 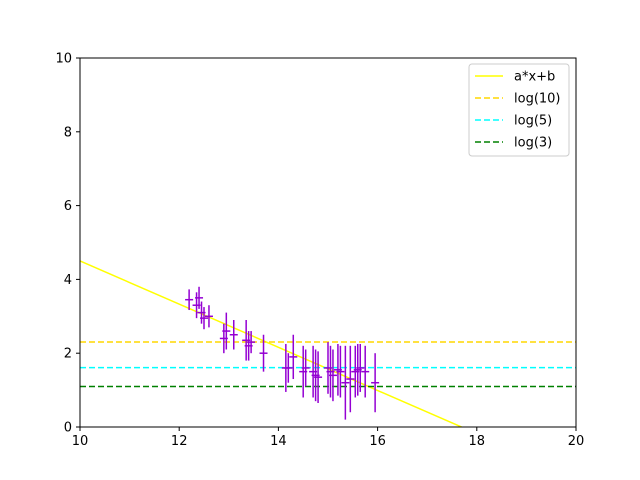 I want to click on x-tick-label: 12, so click(x=179, y=441).